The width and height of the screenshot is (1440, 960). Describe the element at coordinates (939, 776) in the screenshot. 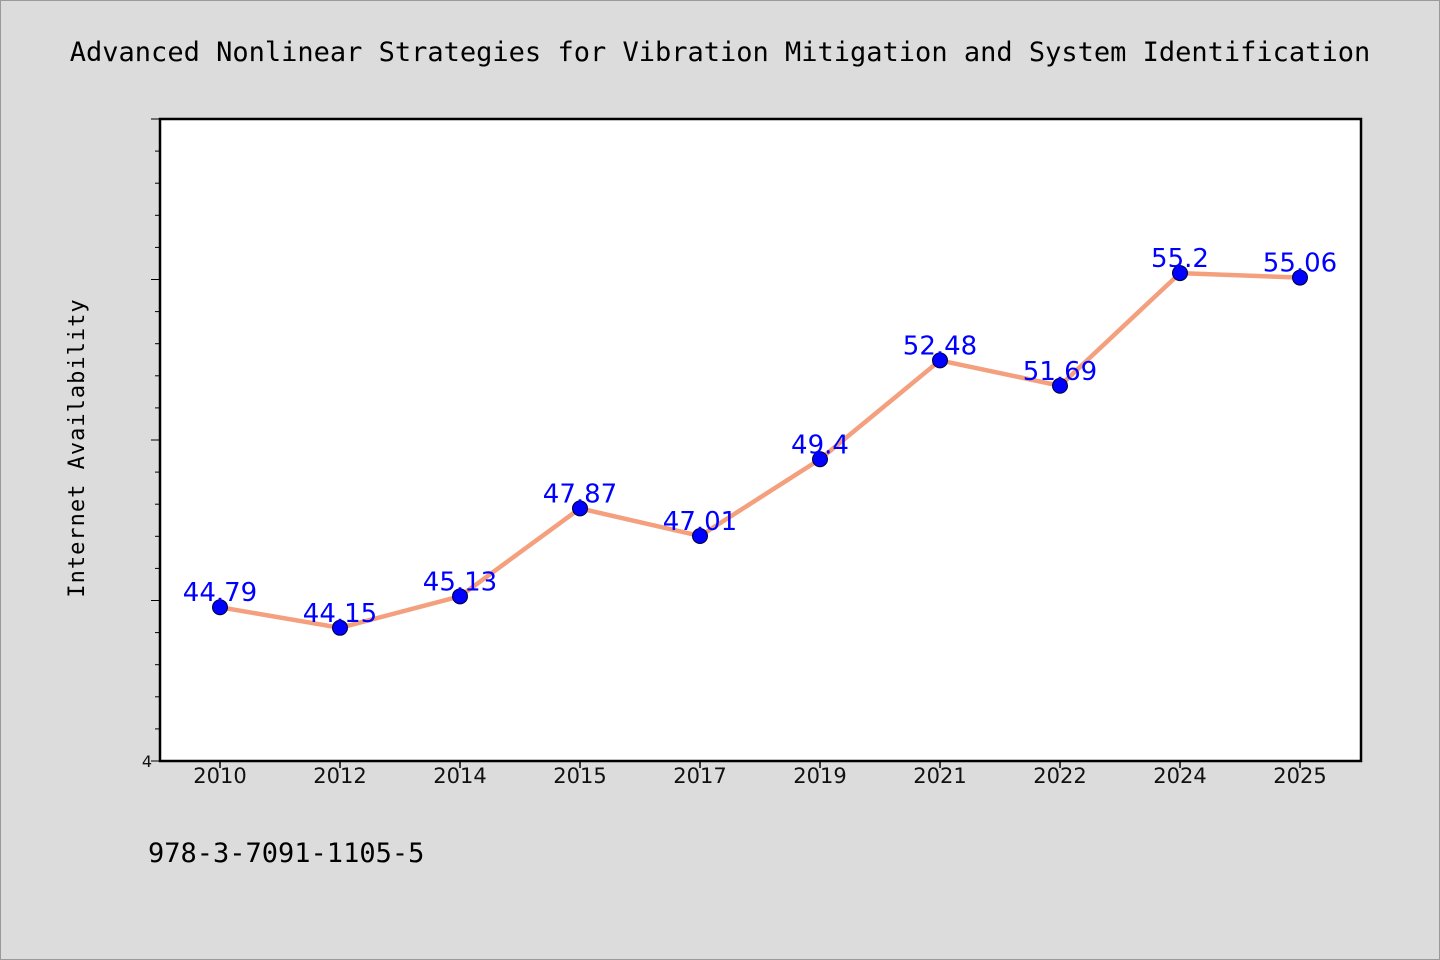

I see `x-tick-label: 2021` at that location.